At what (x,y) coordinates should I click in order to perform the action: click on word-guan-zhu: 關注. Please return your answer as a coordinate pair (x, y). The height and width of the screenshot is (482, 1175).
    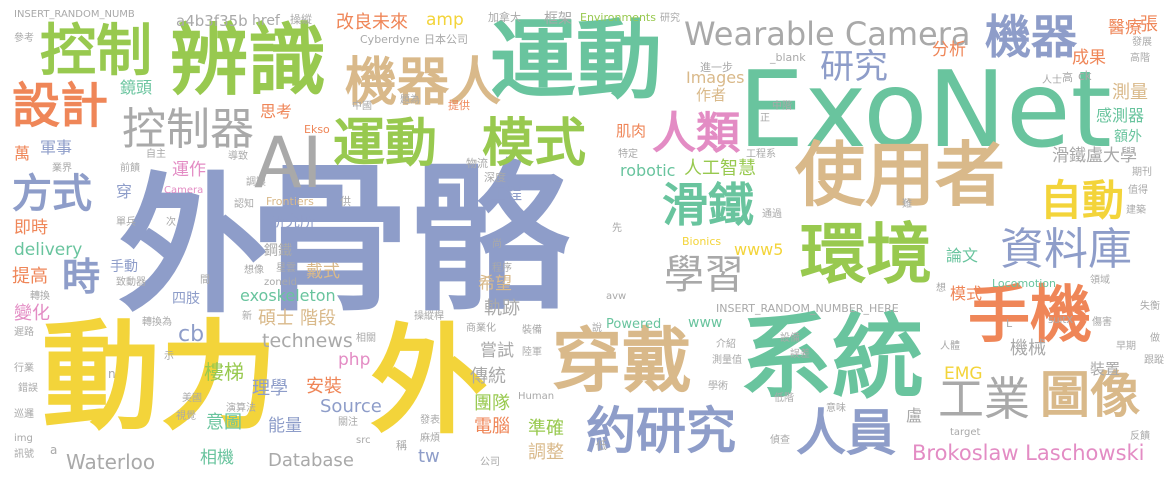
    Looking at the image, I should click on (348, 422).